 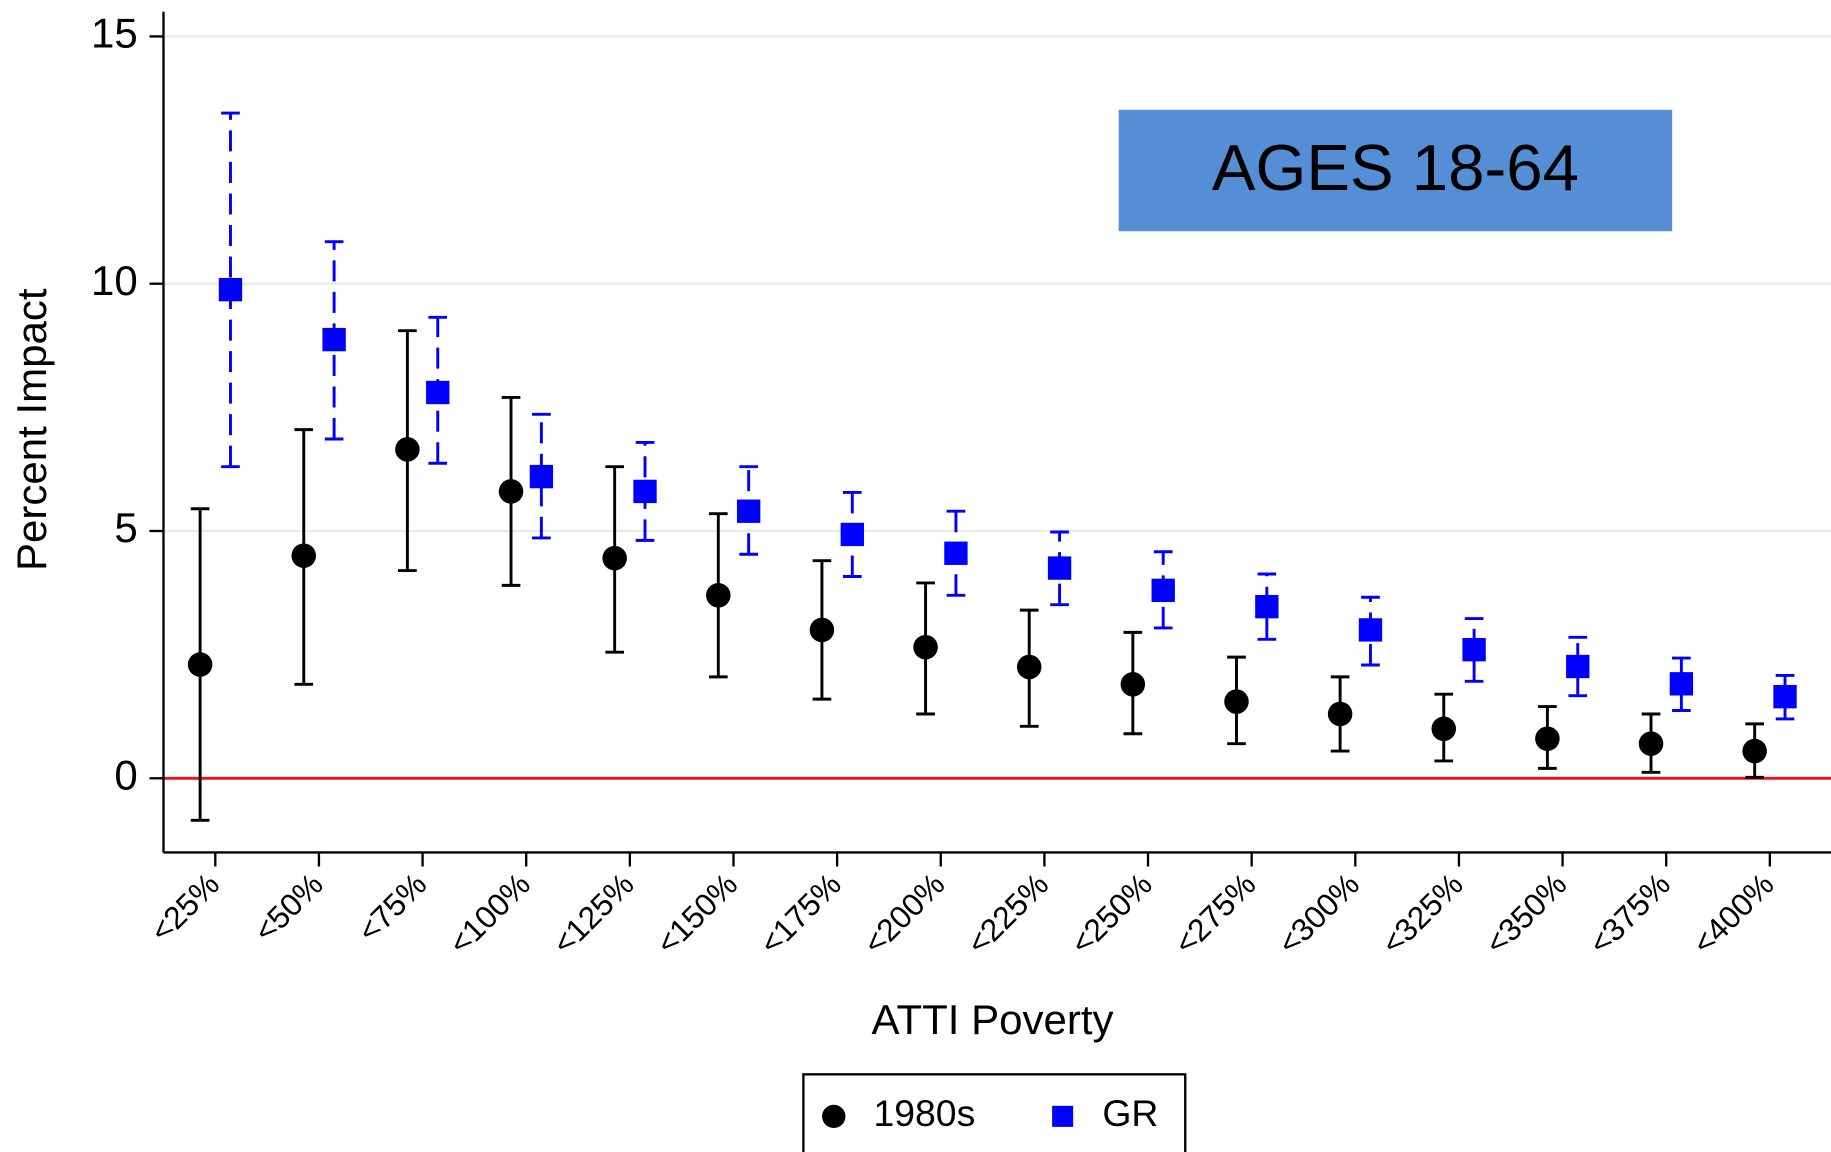 I want to click on x-tick-label: <175%, so click(x=799, y=913).